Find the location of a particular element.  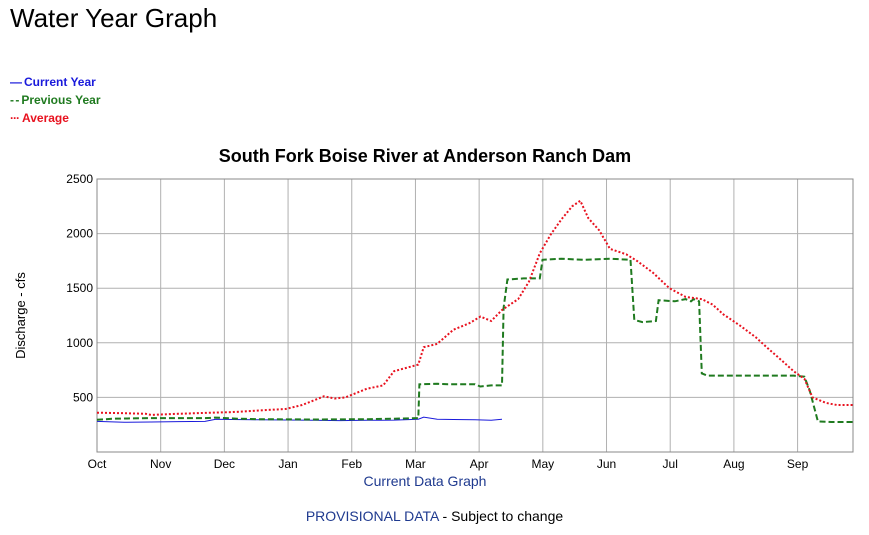

x-tick-label: Jan is located at coordinates (287, 464).